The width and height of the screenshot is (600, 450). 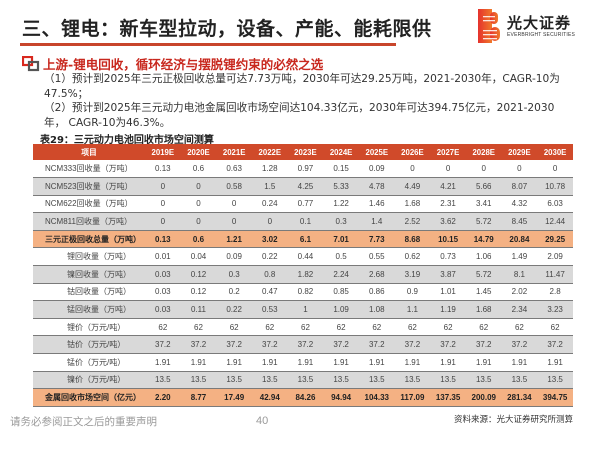 I want to click on column-header: 项目, so click(x=89, y=152).